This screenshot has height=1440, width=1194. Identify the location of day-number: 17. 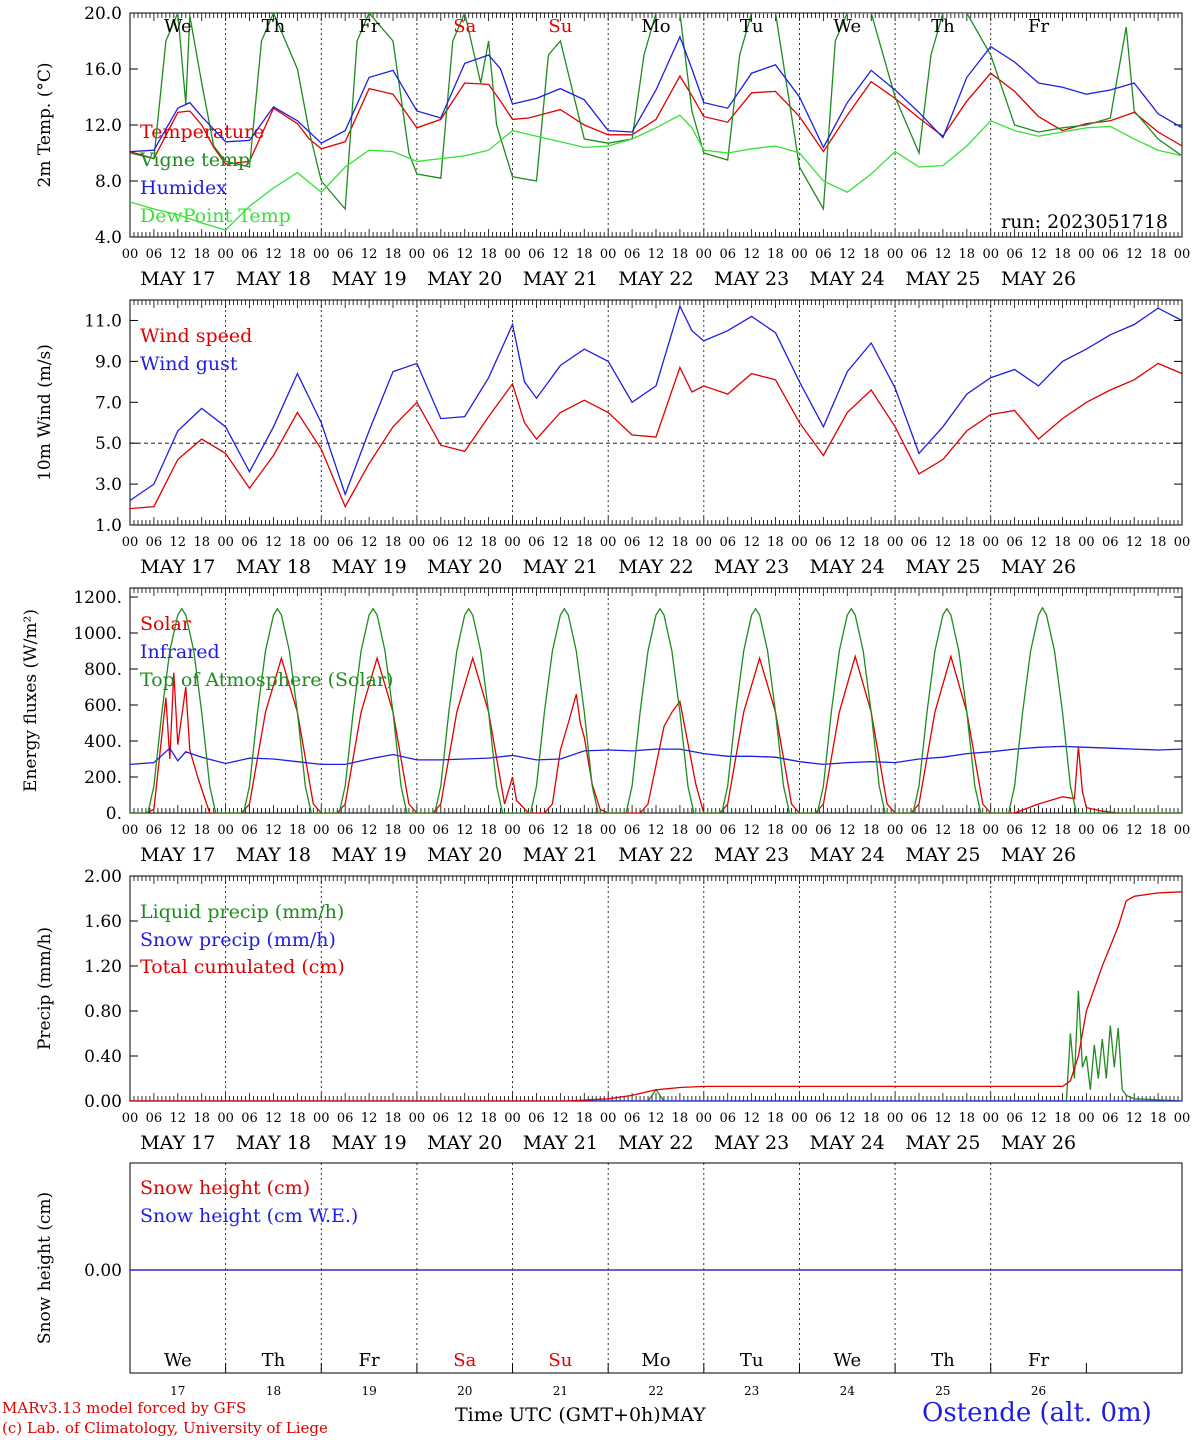
(177, 1391).